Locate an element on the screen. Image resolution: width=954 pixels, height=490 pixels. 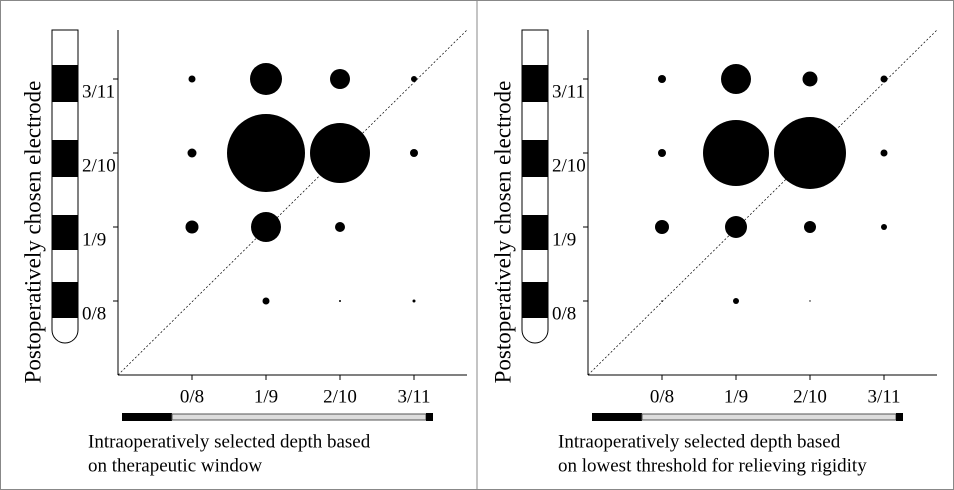
x-axis-label: on therapeutic window is located at coordinates (175, 465).